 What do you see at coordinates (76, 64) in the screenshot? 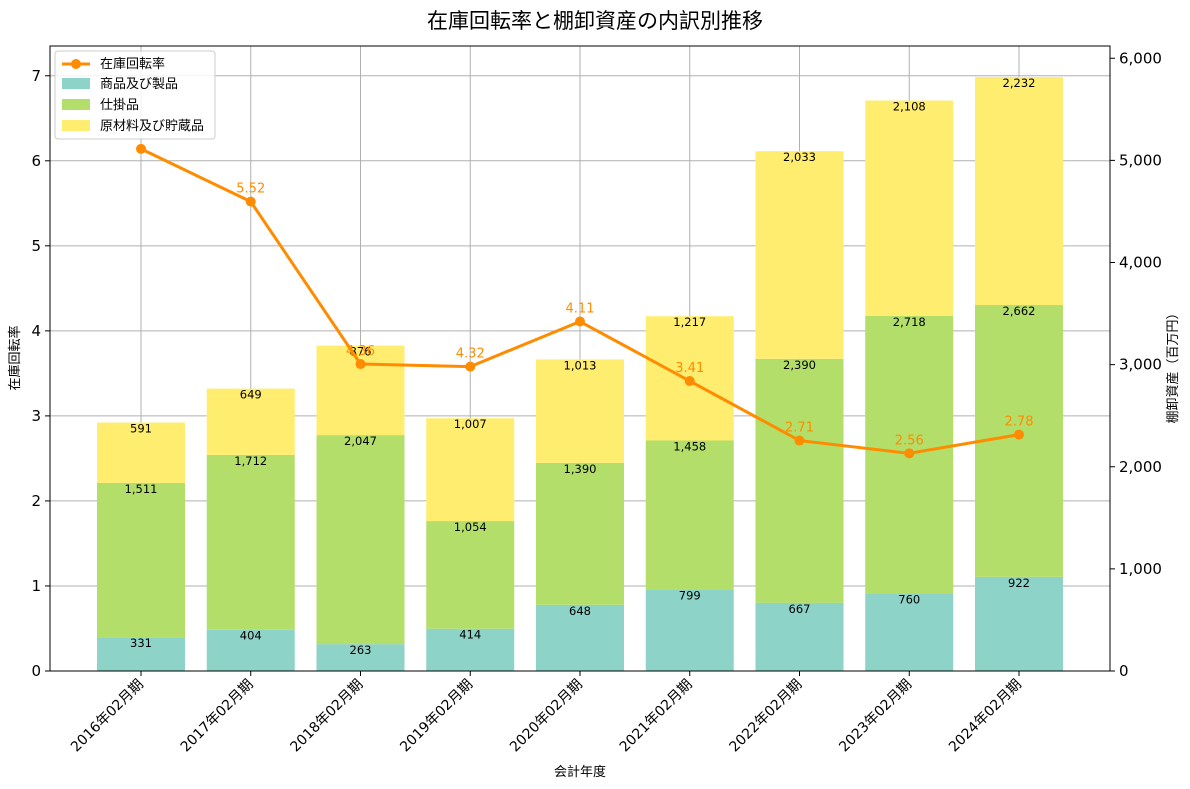
I see `legend-line-marker` at bounding box center [76, 64].